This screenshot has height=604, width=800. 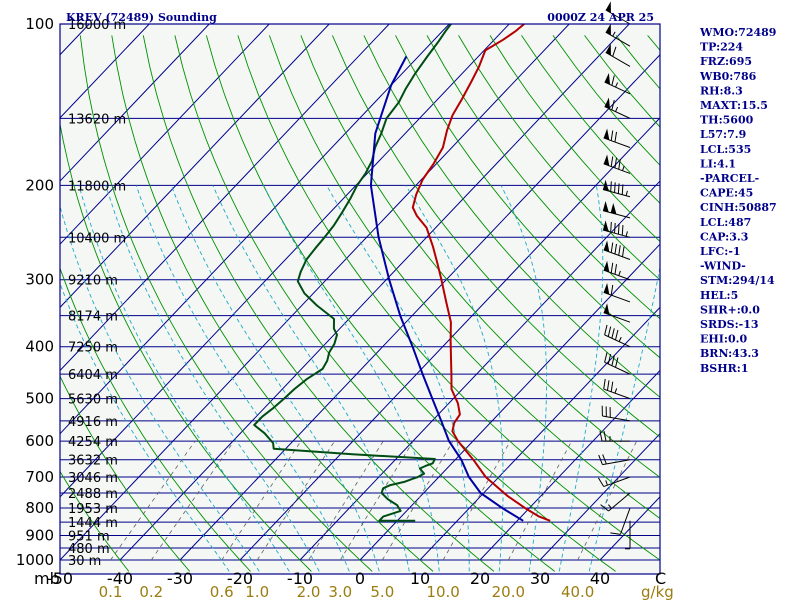 What do you see at coordinates (39, 535) in the screenshot?
I see `pressure-tick-label: 900` at bounding box center [39, 535].